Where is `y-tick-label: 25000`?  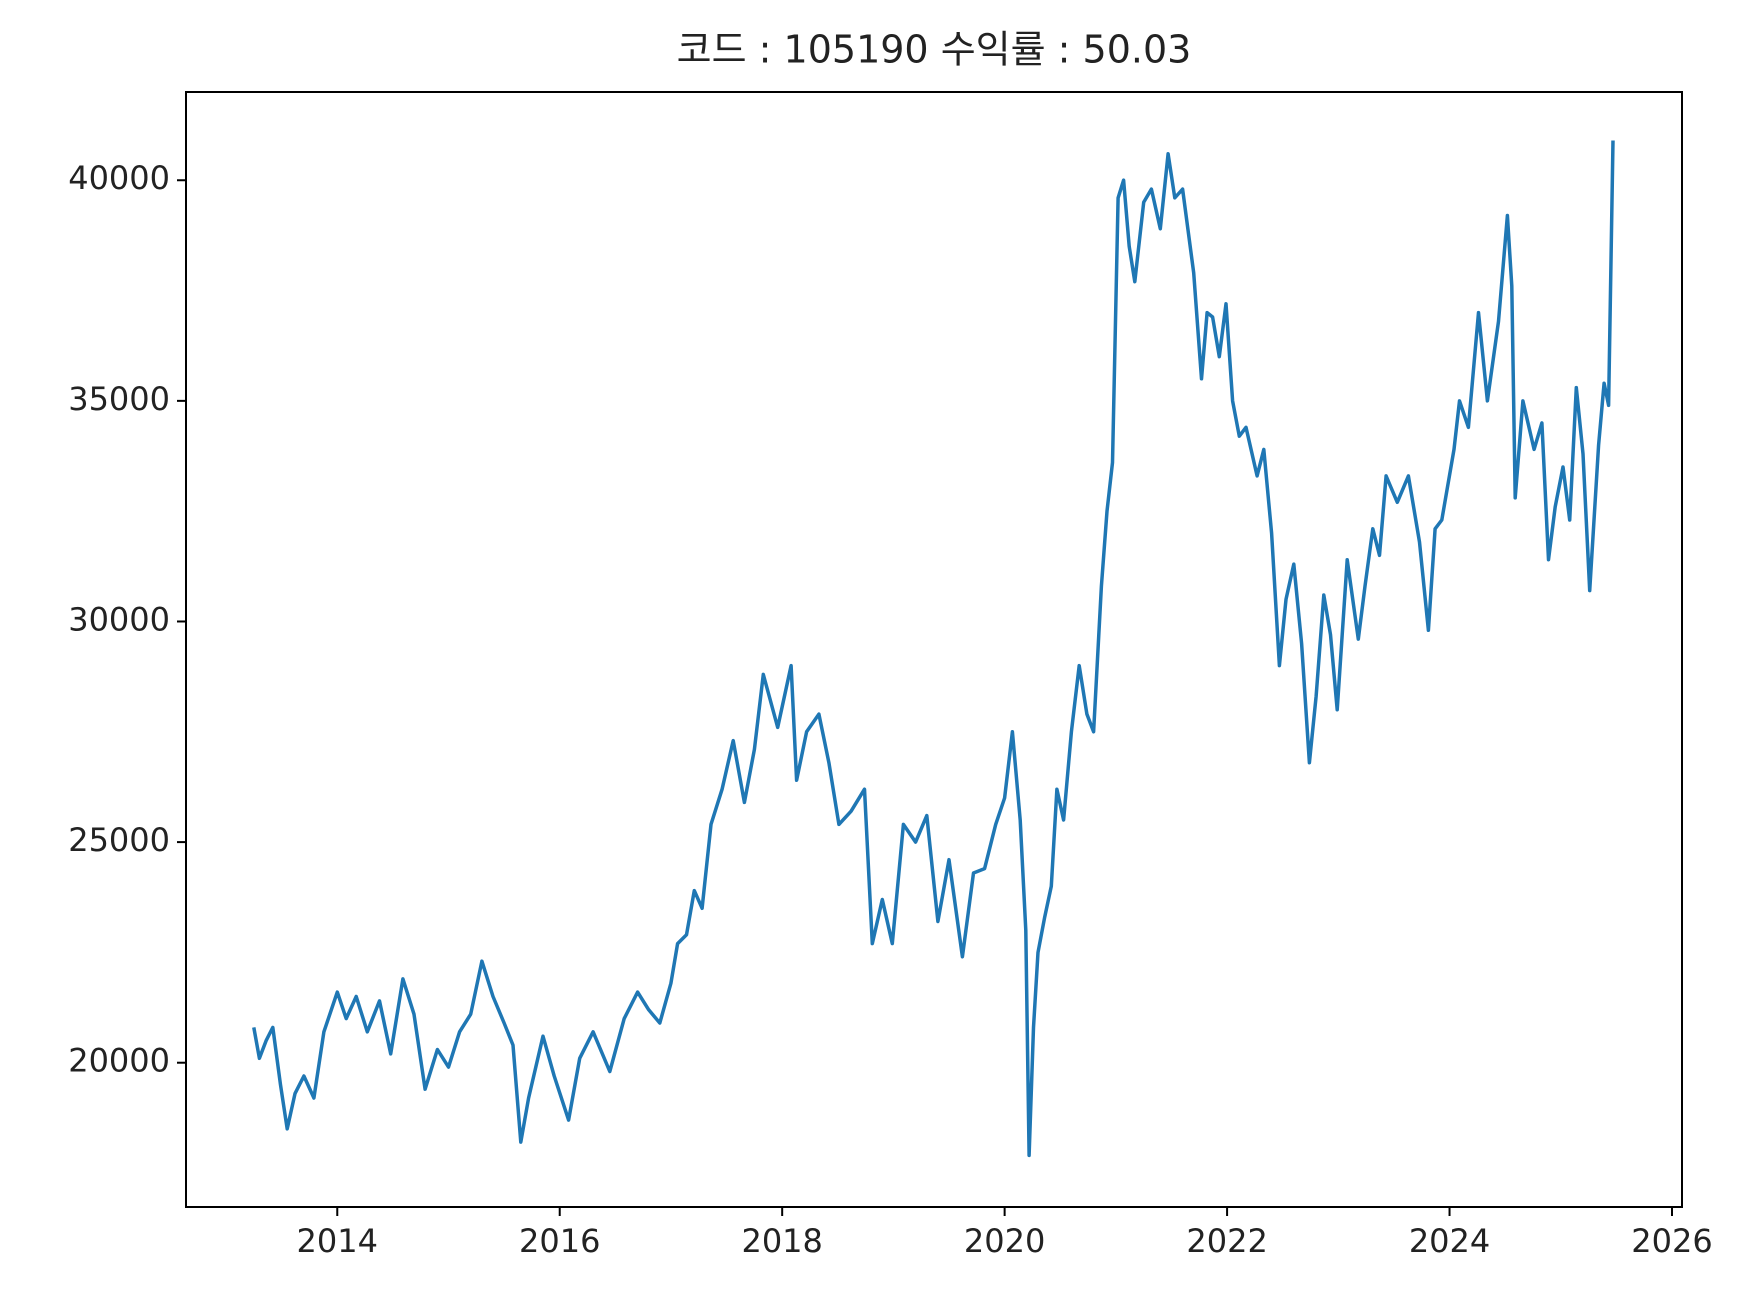 y-tick-label: 25000 is located at coordinates (119, 840).